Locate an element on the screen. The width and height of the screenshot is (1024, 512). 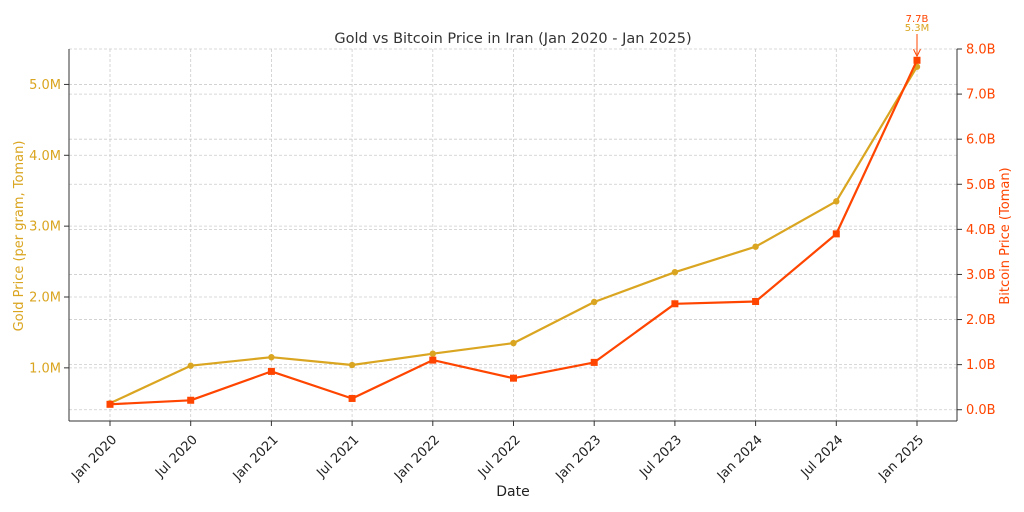
y-left-tick-label: 4.0M is located at coordinates (45, 156).